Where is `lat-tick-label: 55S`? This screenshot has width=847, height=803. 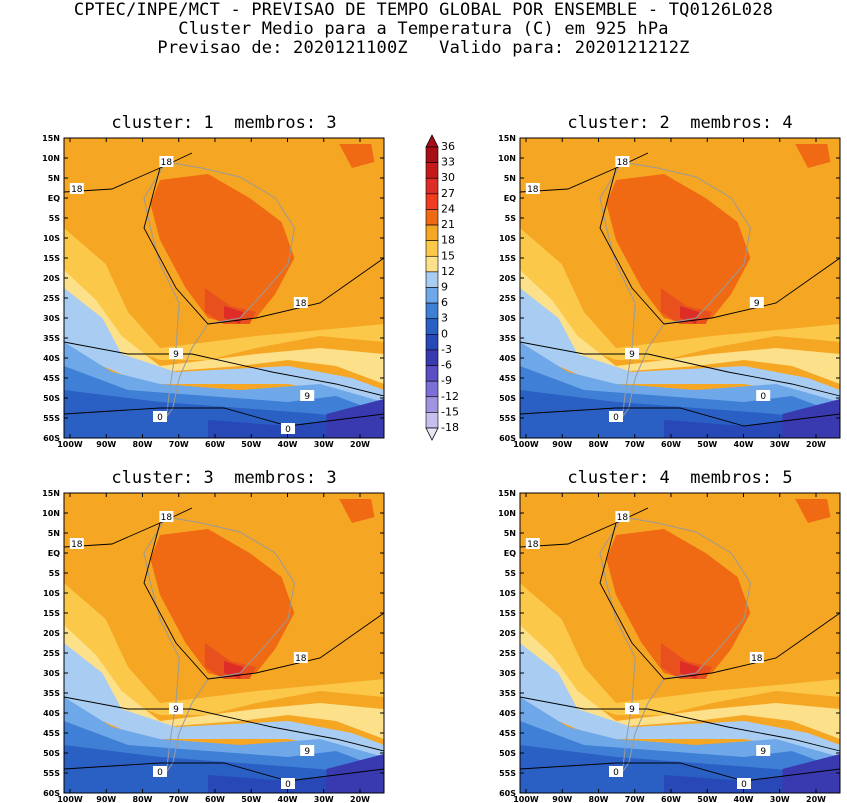
lat-tick-label: 55S is located at coordinates (51, 418).